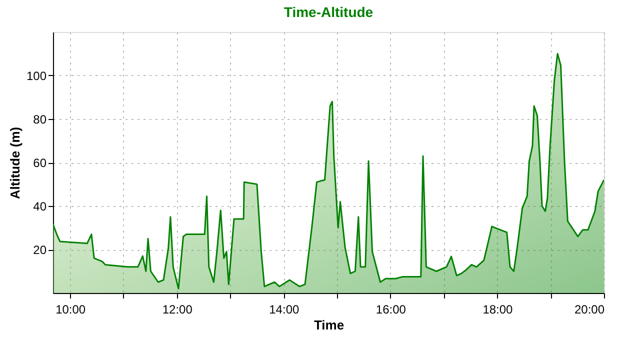 The width and height of the screenshot is (640, 350). Describe the element at coordinates (40, 119) in the screenshot. I see `y-tick-label: 80` at that location.